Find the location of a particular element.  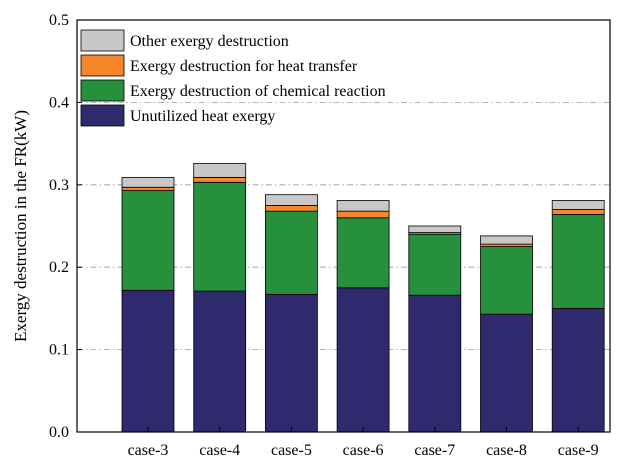

x-tick-label: case-6 is located at coordinates (363, 450).